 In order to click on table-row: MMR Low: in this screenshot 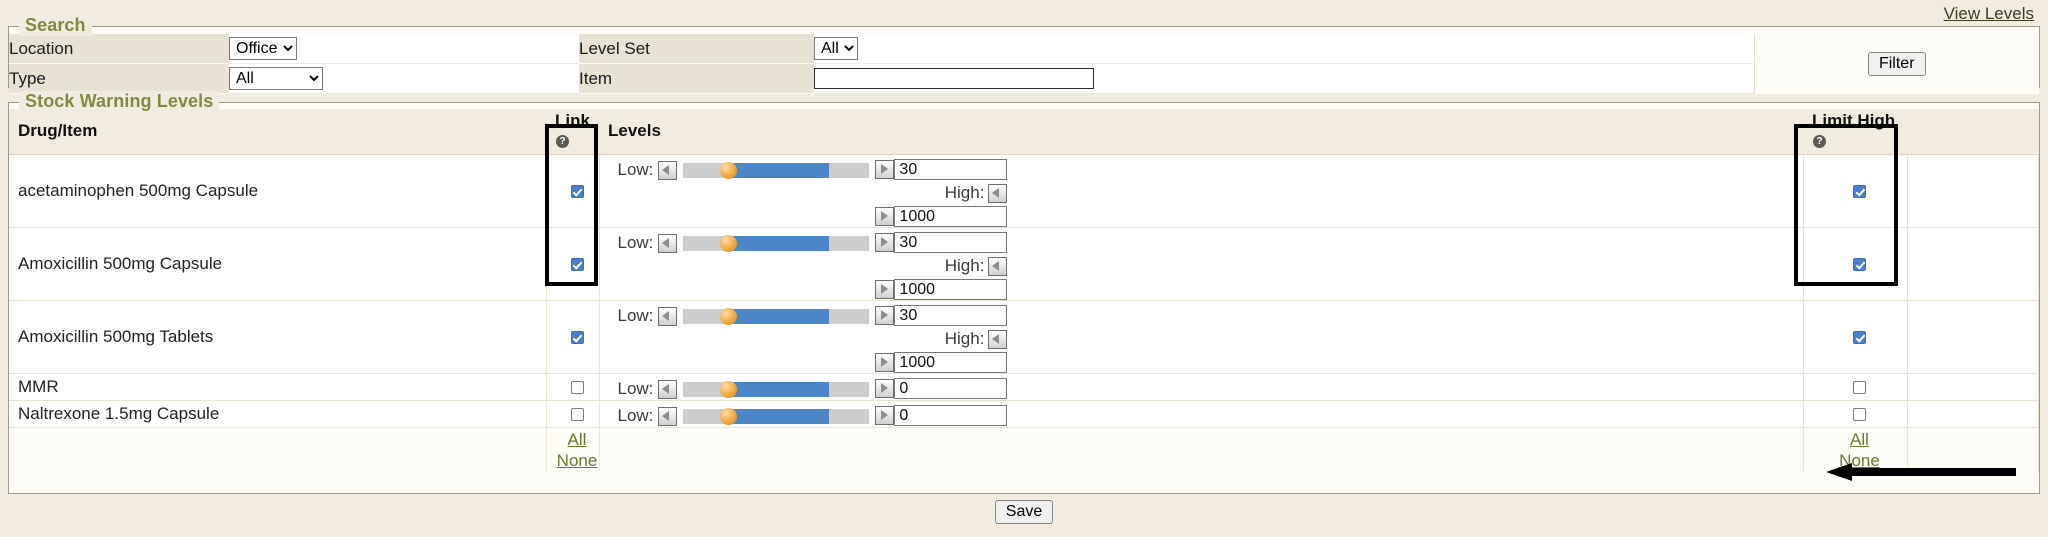, I will do `click(1024, 387)`.